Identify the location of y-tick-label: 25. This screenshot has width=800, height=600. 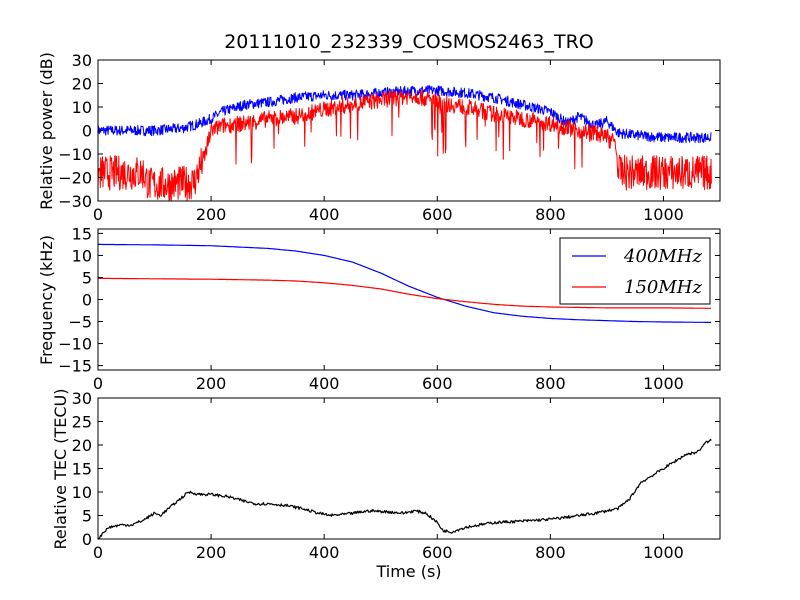
(82, 422).